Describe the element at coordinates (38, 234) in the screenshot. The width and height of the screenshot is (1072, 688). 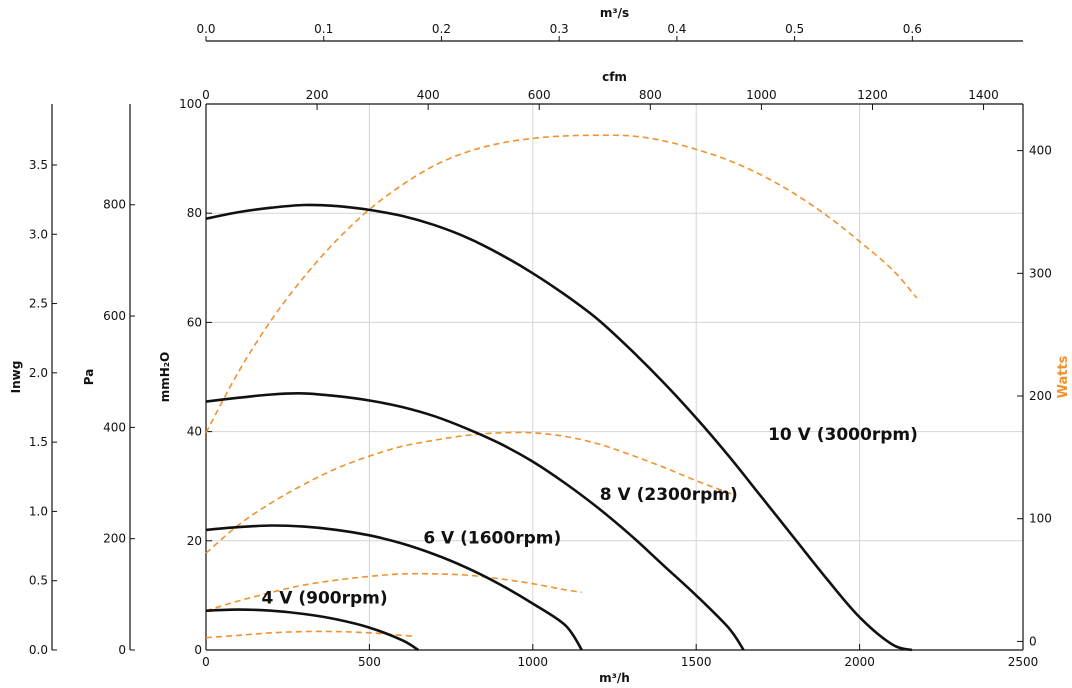
I see `inwg-tick-label: 3.0` at that location.